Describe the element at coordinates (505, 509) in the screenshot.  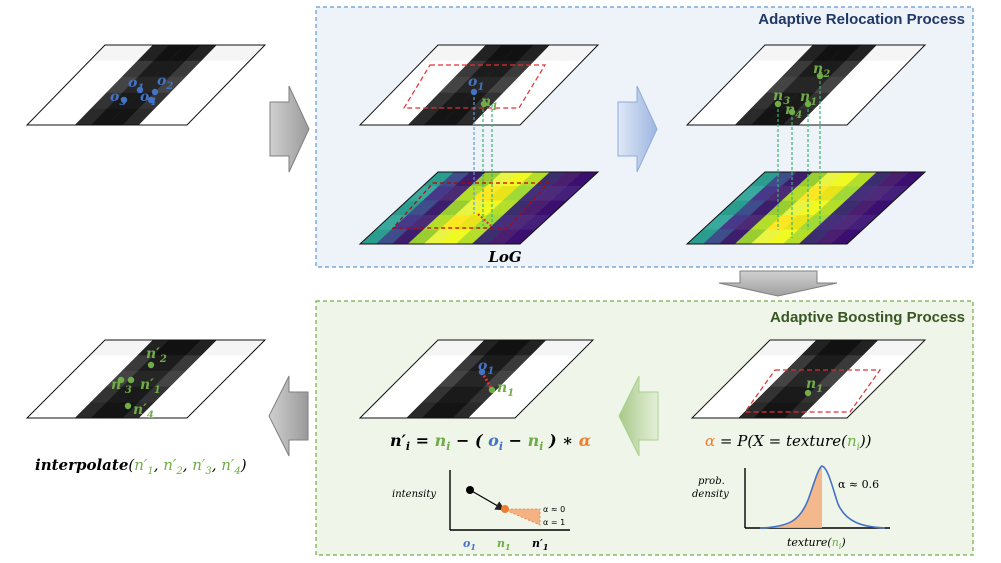
I see `intensity-point-n1` at that location.